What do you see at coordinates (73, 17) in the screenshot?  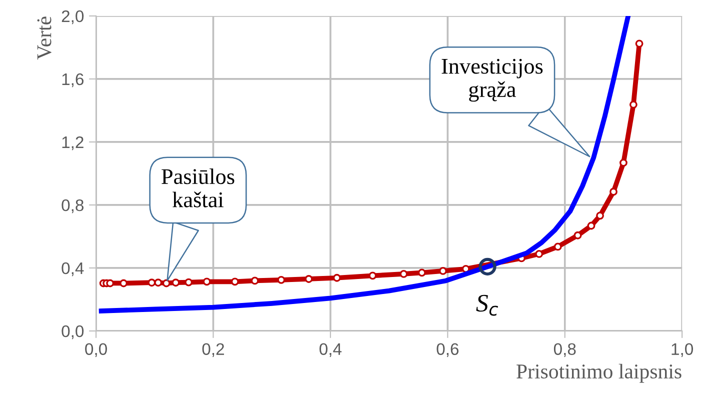 I see `y-tick-label: 2,0` at bounding box center [73, 17].